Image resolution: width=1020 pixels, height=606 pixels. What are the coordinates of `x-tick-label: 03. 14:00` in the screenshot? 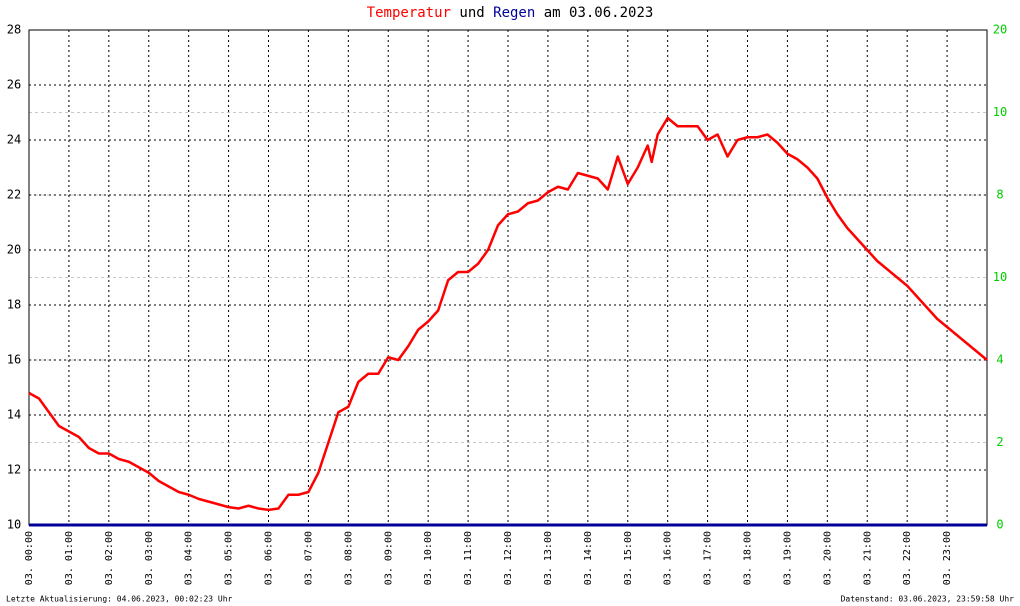 It's located at (588, 558).